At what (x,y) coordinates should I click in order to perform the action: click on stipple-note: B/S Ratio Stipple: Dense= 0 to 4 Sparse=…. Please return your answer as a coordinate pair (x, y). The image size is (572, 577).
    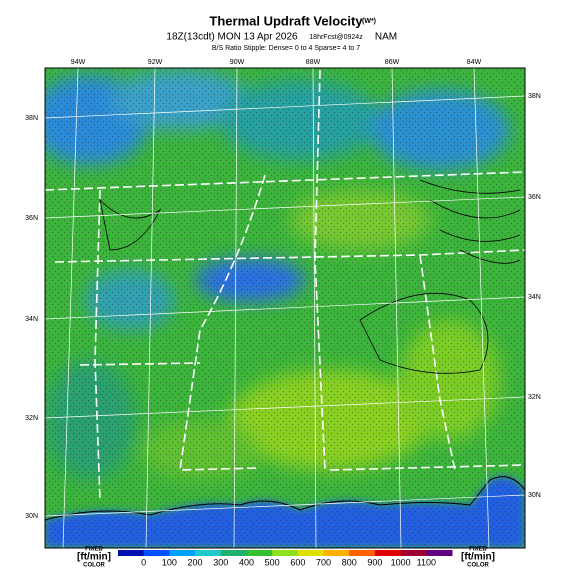
    Looking at the image, I should click on (286, 48).